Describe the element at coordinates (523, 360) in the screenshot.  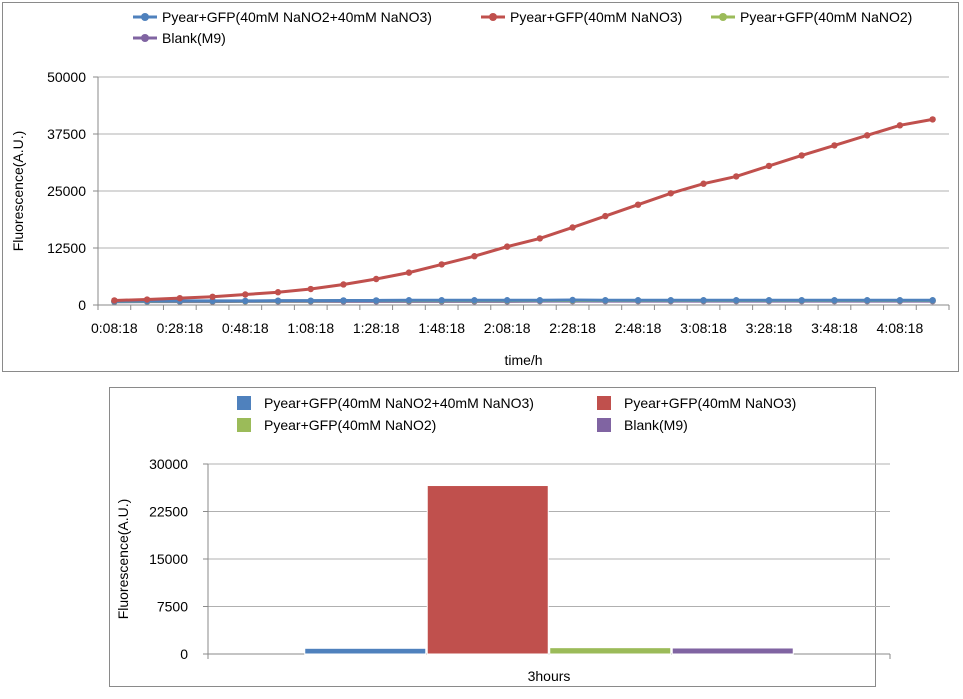
I see `x-axis-label: time/h` at that location.